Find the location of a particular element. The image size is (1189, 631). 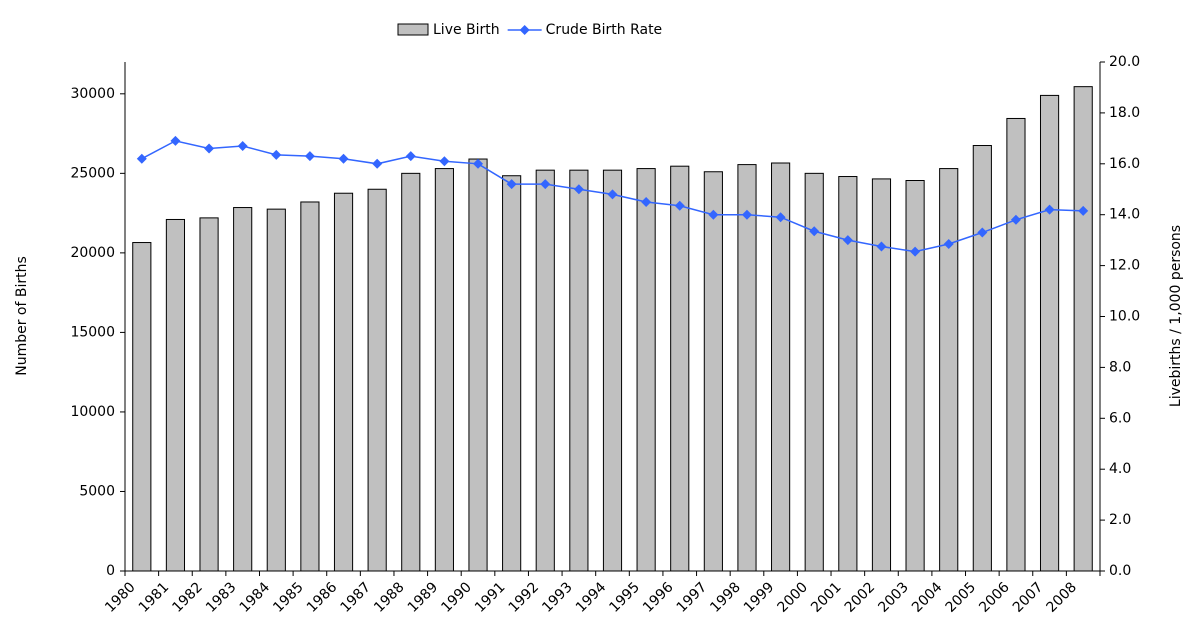

x-tick-label: 1981 is located at coordinates (154, 597).